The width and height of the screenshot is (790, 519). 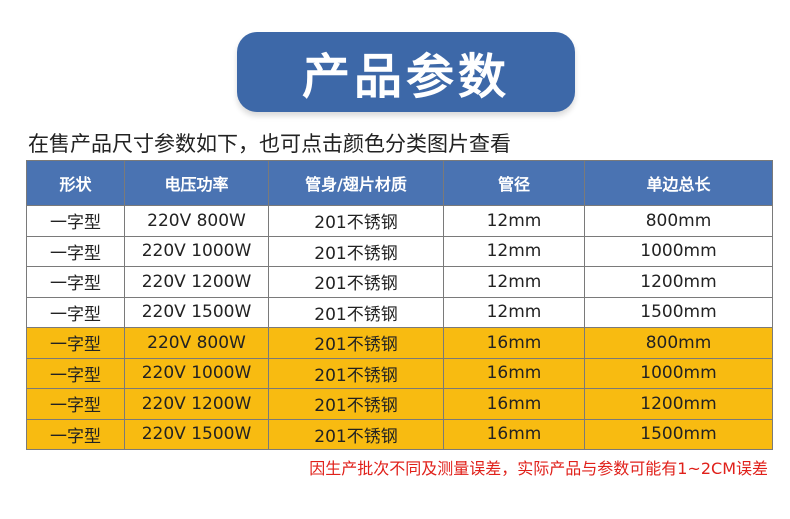 I want to click on header-material: 管身/翅片材质, so click(x=356, y=183).